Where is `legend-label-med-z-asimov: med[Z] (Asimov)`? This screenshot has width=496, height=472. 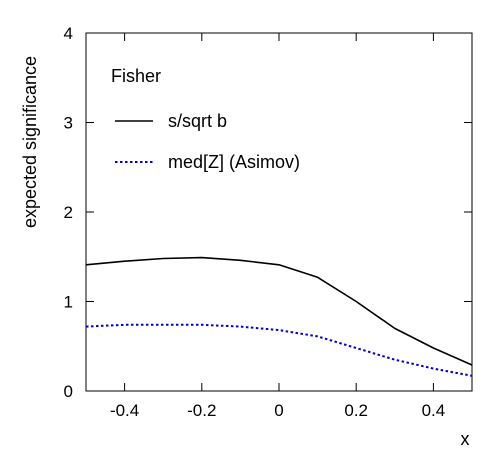
legend-label-med-z-asimov: med[Z] (Asimov) is located at coordinates (234, 162).